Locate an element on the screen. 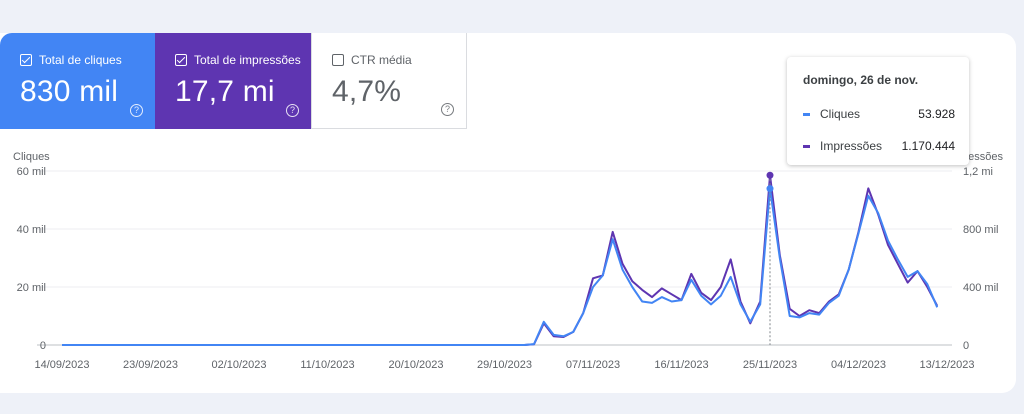 The width and height of the screenshot is (1024, 414). x-tick-label: 04/12/2023 is located at coordinates (858, 365).